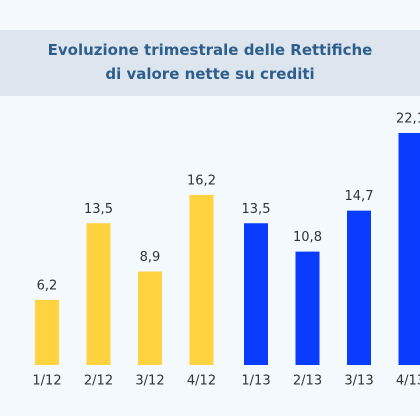 This screenshot has width=420, height=416. What do you see at coordinates (307, 237) in the screenshot?
I see `data-label: 10,8` at bounding box center [307, 237].